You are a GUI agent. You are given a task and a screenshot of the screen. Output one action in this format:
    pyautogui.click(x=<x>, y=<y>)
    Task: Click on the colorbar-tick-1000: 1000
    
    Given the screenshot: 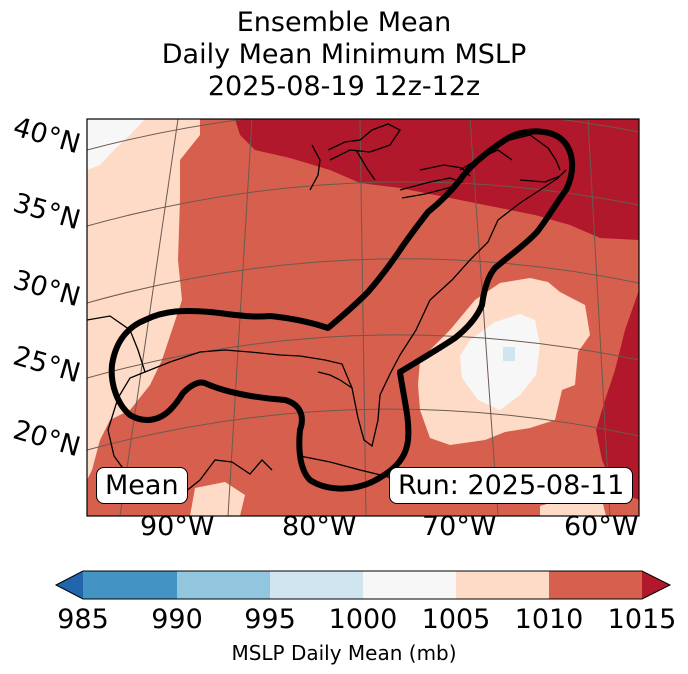 What is the action you would take?
    pyautogui.click(x=363, y=619)
    